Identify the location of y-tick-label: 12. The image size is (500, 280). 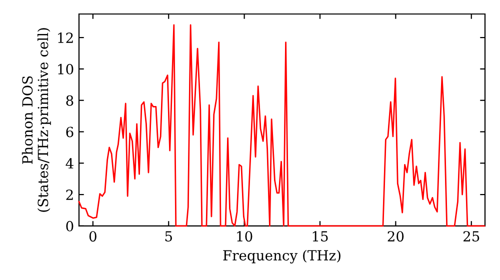
(65, 37).